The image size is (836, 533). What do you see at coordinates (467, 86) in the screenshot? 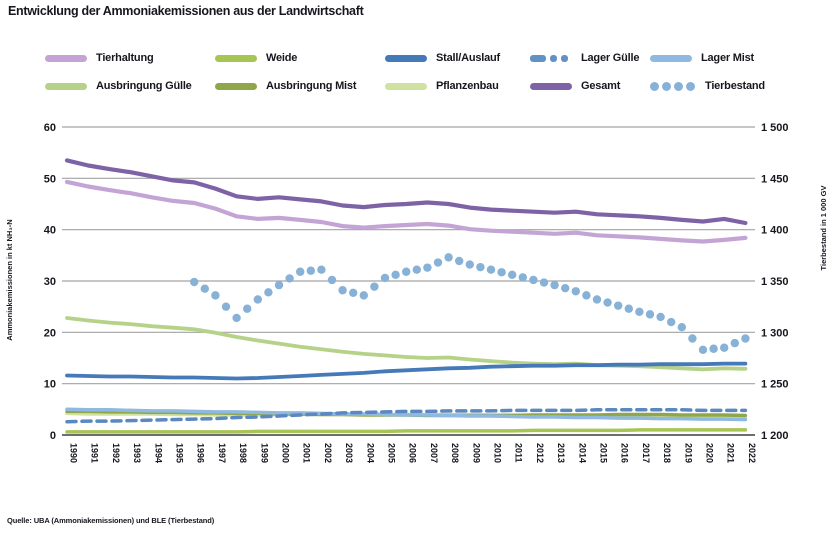
I see `legend-label: Pflanzenbau` at bounding box center [467, 86].